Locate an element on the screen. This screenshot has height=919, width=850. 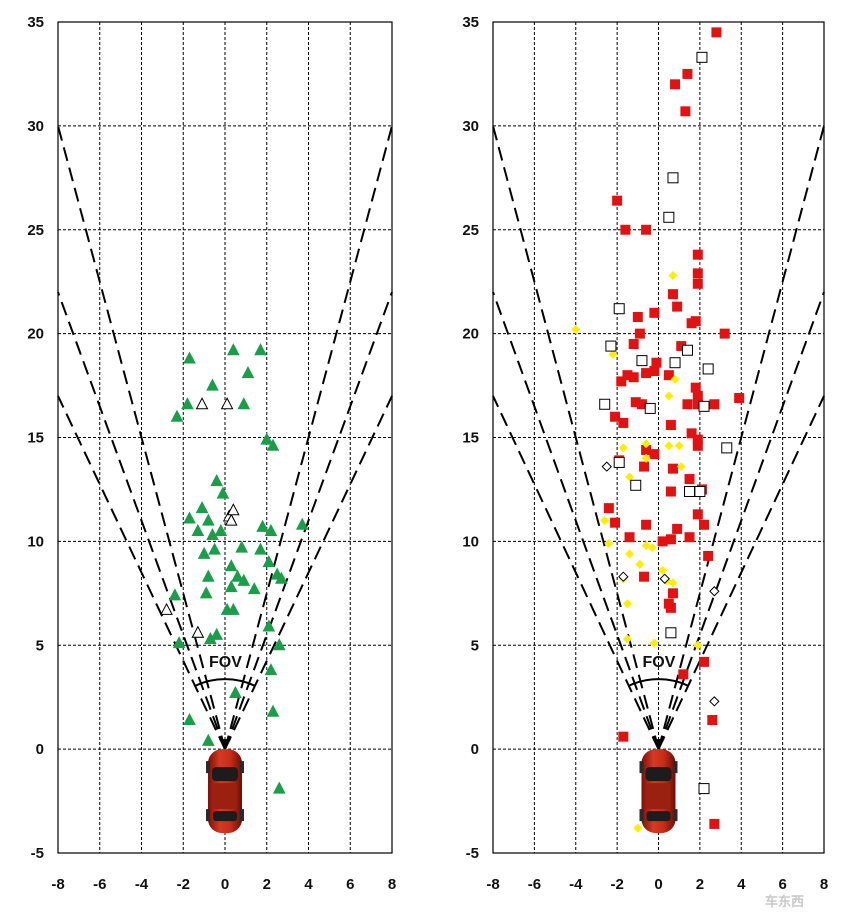
car-roof is located at coordinates (225, 796).